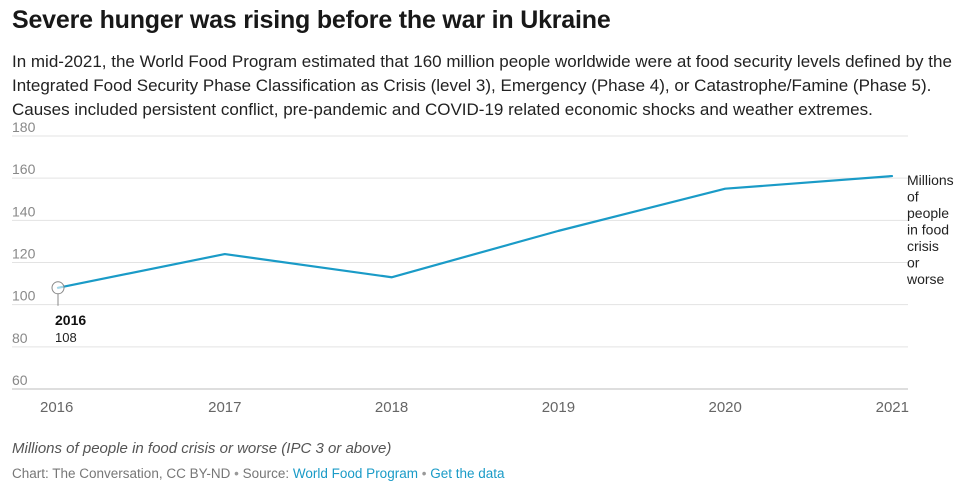 The width and height of the screenshot is (980, 494). What do you see at coordinates (224, 407) in the screenshot?
I see `x-tick-label: 2017` at bounding box center [224, 407].